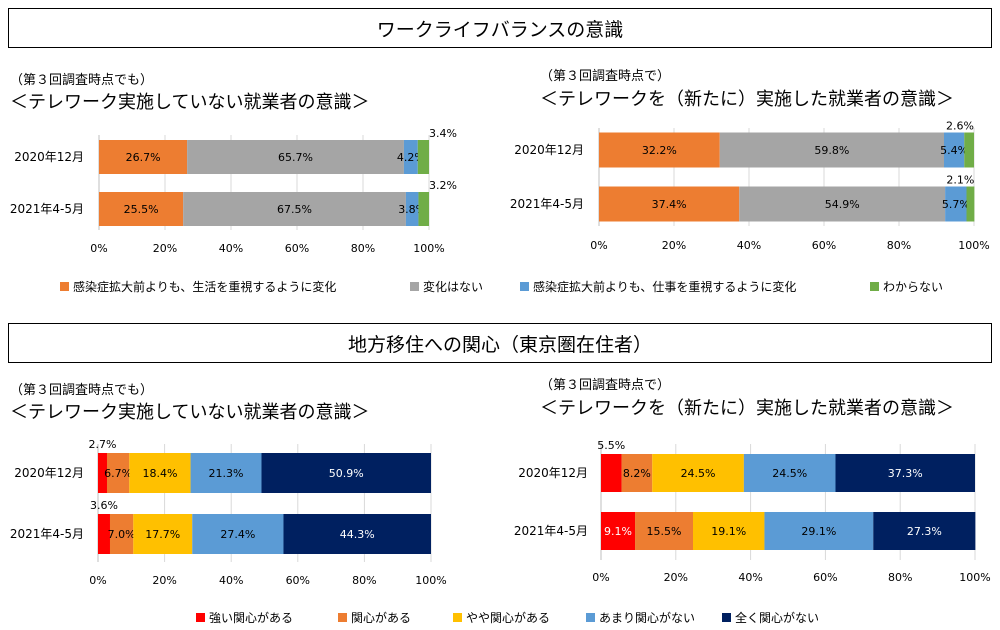 This screenshot has height=630, width=1000. Describe the element at coordinates (295, 157) in the screenshot. I see `data-label: 65.7%` at that location.